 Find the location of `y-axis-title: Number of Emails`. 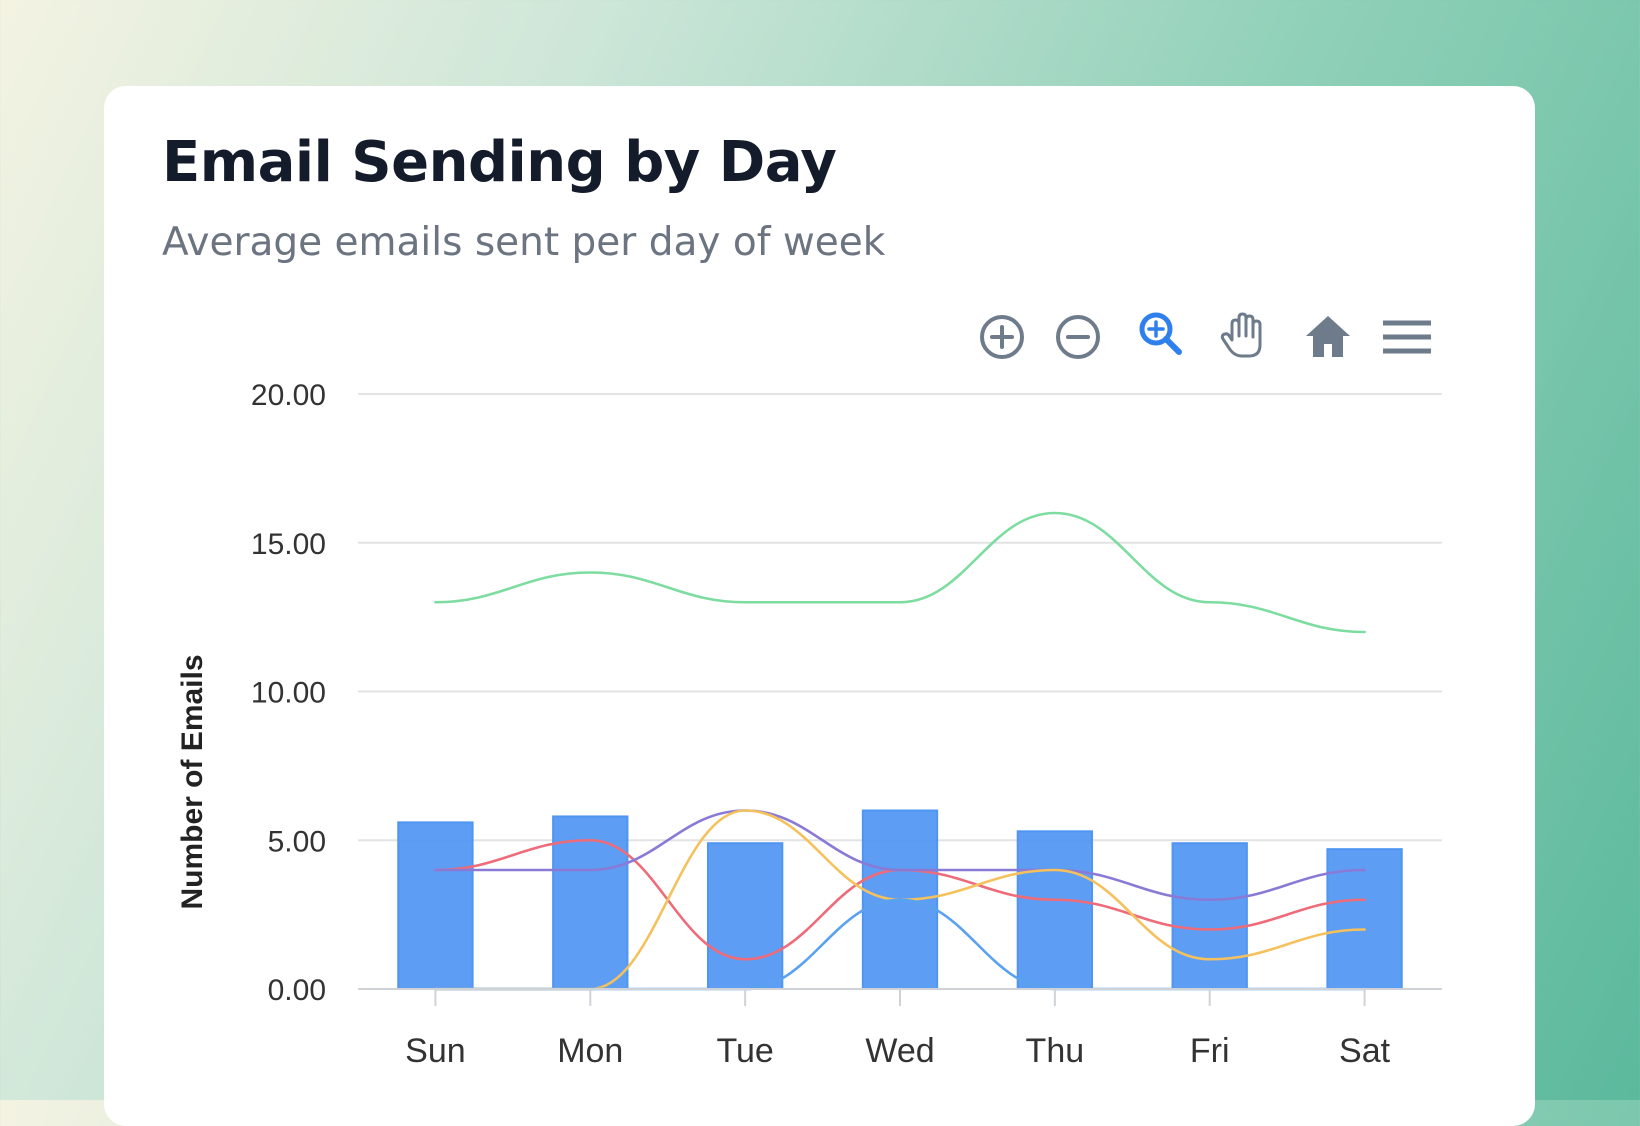

y-axis-title: Number of Emails is located at coordinates (192, 781).